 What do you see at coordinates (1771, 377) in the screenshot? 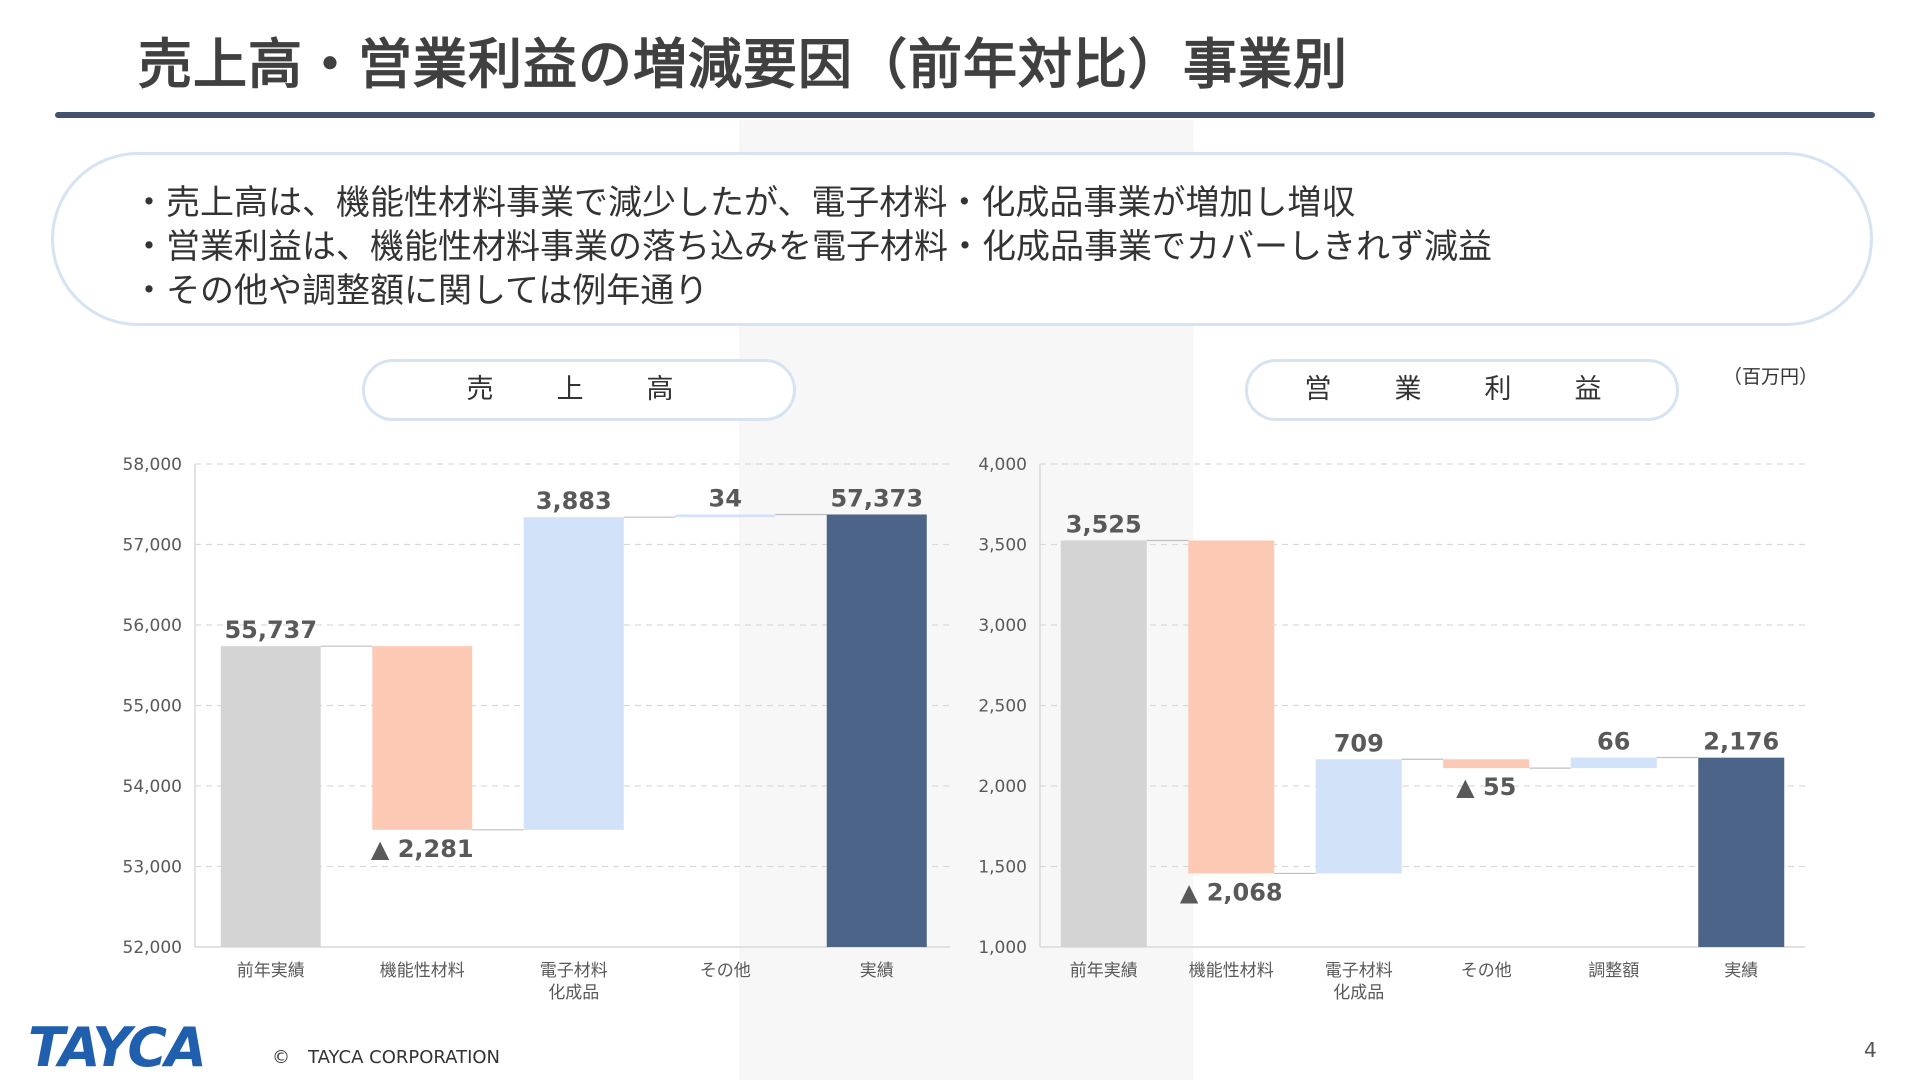
I see `unit-label: （百万円）` at bounding box center [1771, 377].